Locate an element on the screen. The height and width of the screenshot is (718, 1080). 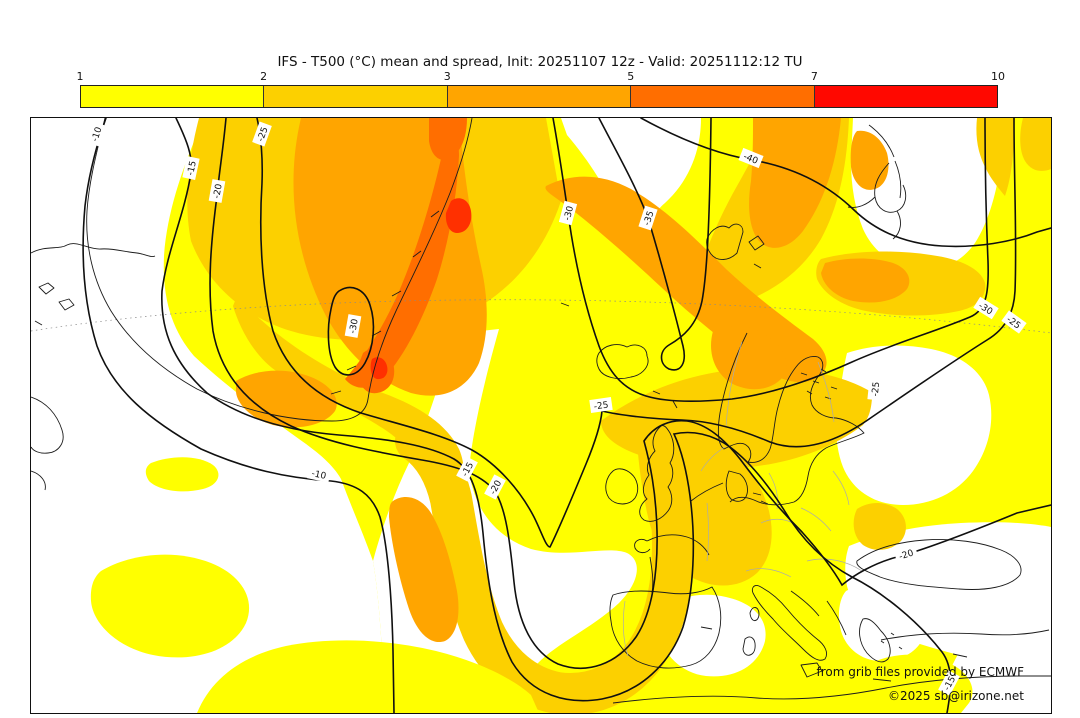
attribution-ecmwf: from grib files provided by ECMWF is located at coordinates (920, 672).